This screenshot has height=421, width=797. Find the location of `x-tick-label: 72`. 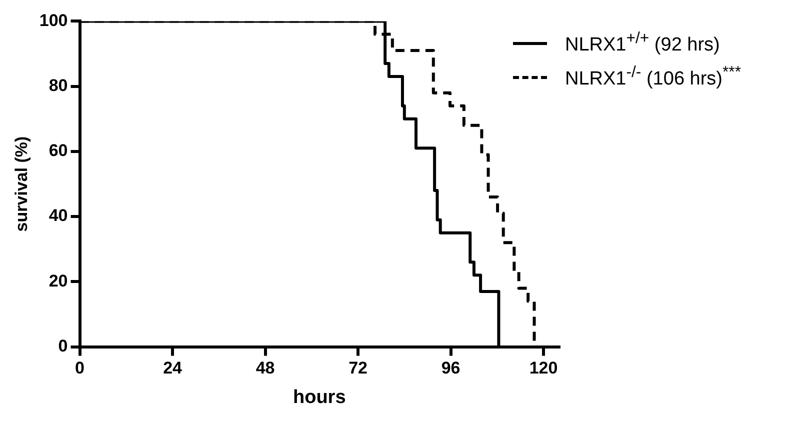

x-tick-label: 72 is located at coordinates (358, 368).